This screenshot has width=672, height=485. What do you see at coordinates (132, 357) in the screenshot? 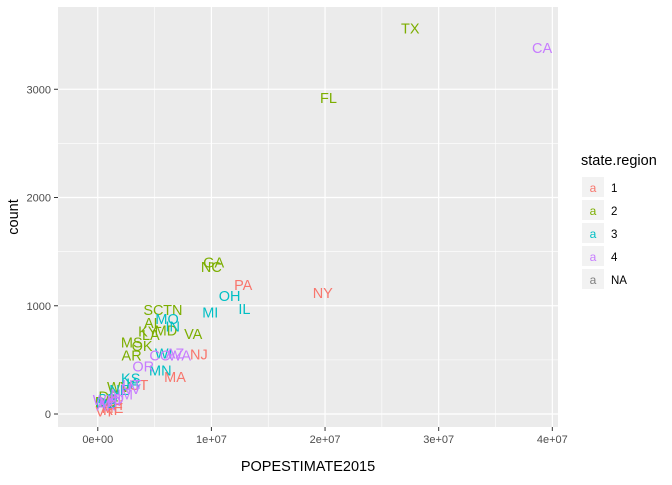
I see `point-label-ar: AR` at bounding box center [132, 357].